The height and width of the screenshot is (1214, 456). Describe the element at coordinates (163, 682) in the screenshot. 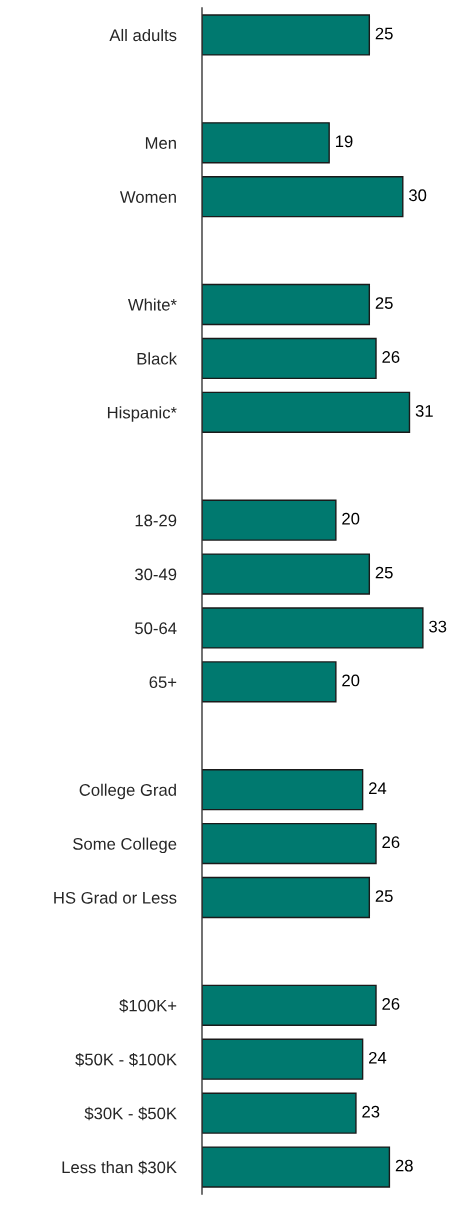

I see `y-tick-label: 65+` at that location.